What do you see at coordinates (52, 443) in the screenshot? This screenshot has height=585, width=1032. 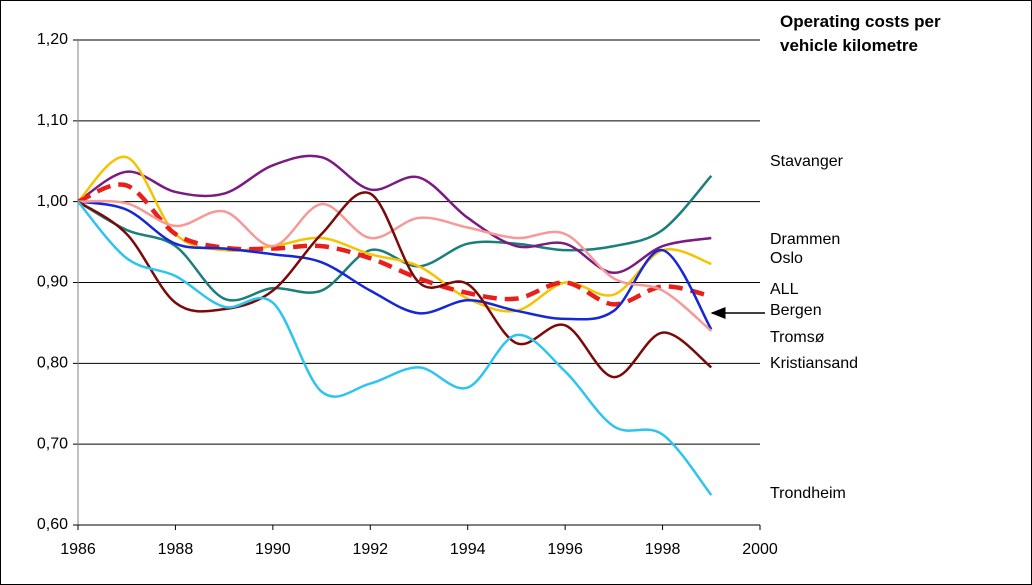 I see `y-tick-label: 0,70` at bounding box center [52, 443].